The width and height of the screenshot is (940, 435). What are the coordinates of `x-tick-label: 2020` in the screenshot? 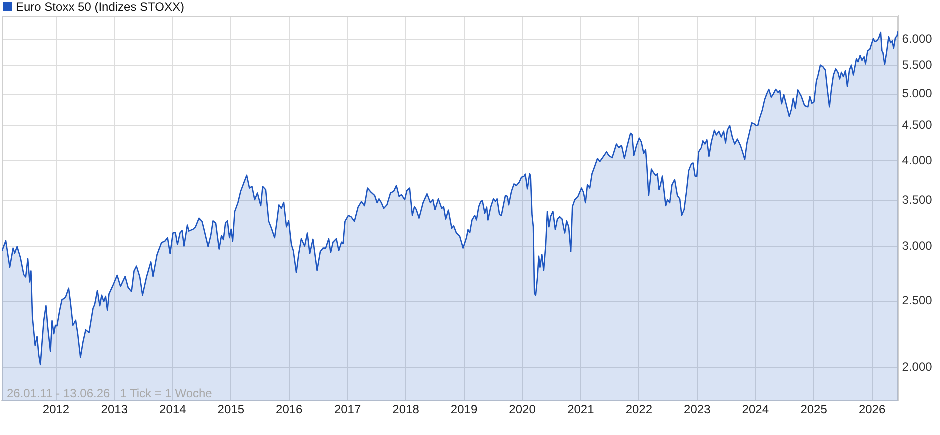 It's located at (522, 409).